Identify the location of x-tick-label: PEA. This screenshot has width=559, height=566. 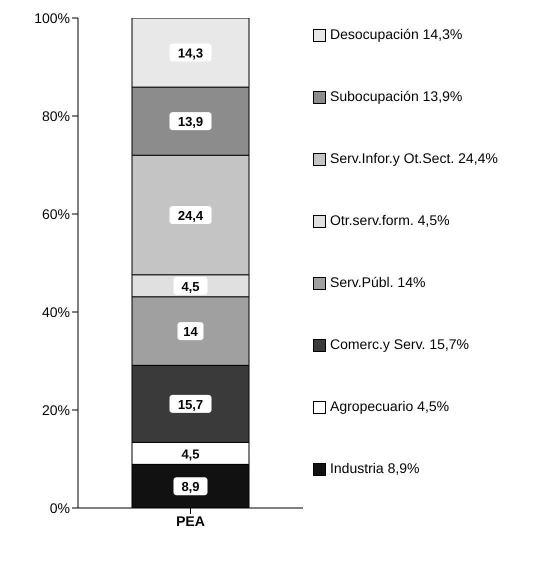
(190, 520).